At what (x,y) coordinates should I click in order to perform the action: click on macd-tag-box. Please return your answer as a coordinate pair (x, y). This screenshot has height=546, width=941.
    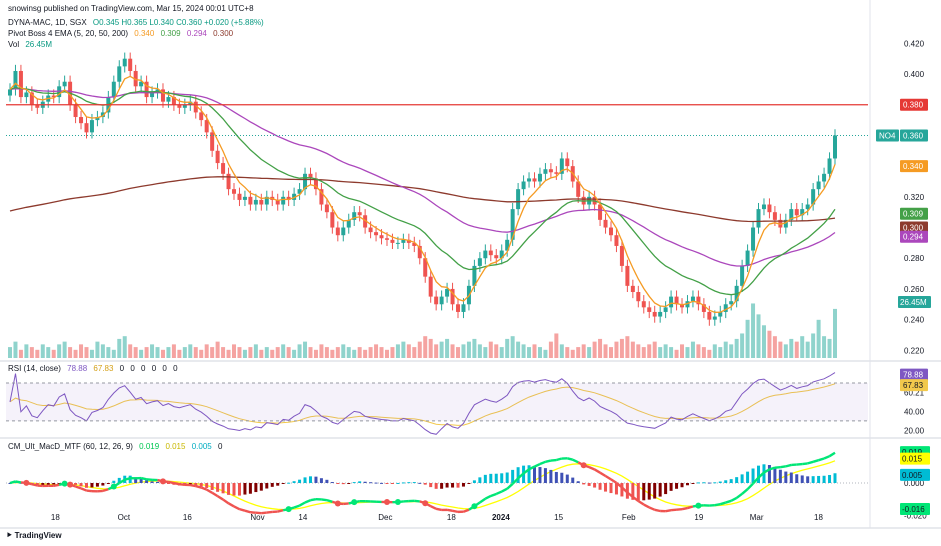
    Looking at the image, I should click on (915, 474).